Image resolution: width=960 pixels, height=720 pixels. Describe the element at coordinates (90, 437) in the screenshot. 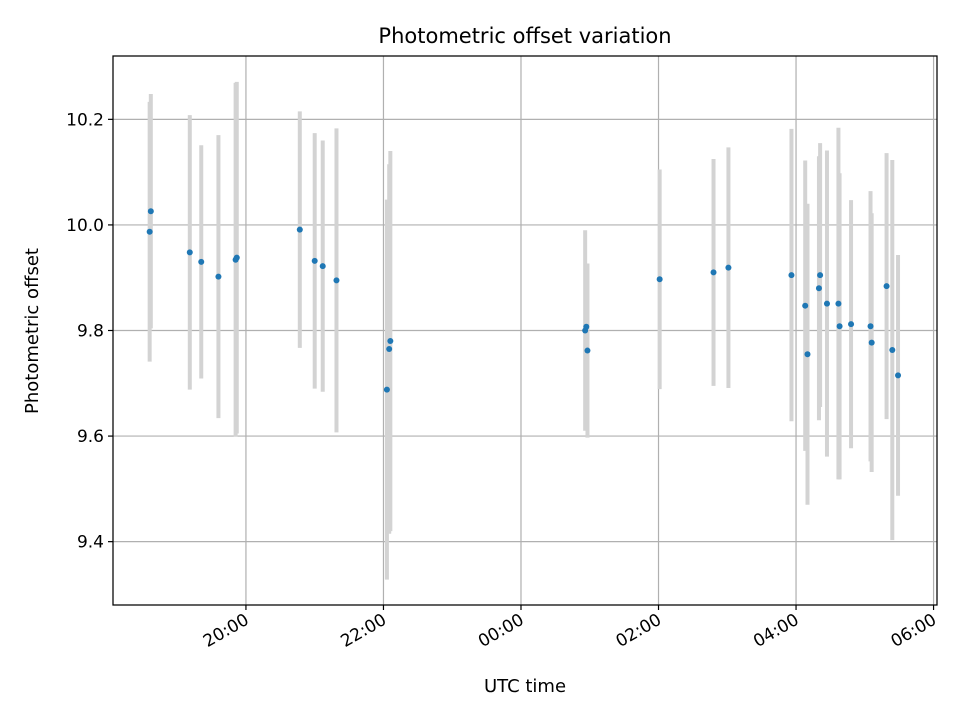

I see `y-tick-label: 9.6` at that location.